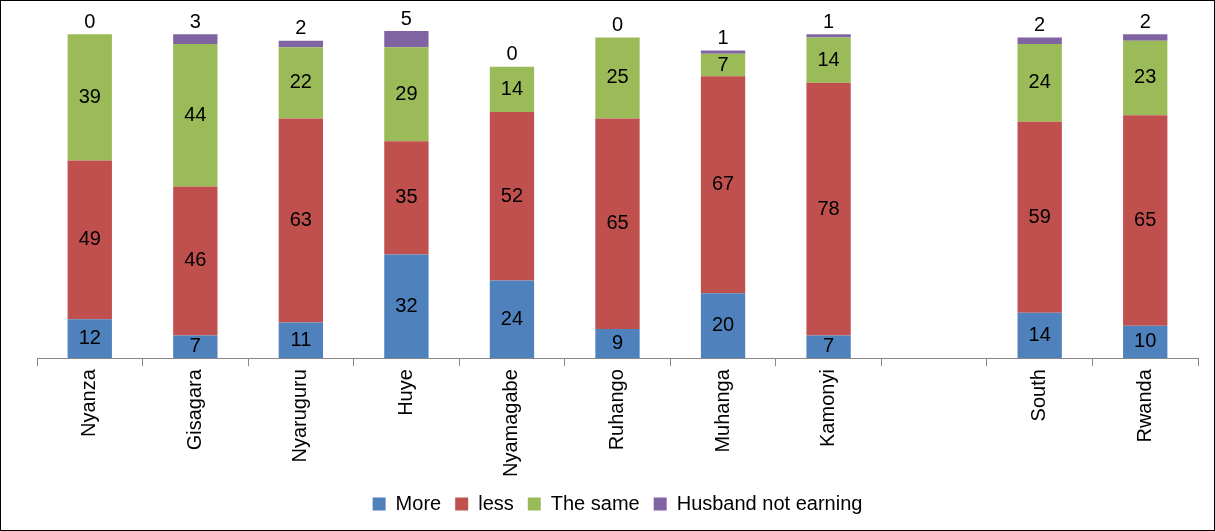 The image size is (1215, 531). I want to click on data-label: 52, so click(512, 194).